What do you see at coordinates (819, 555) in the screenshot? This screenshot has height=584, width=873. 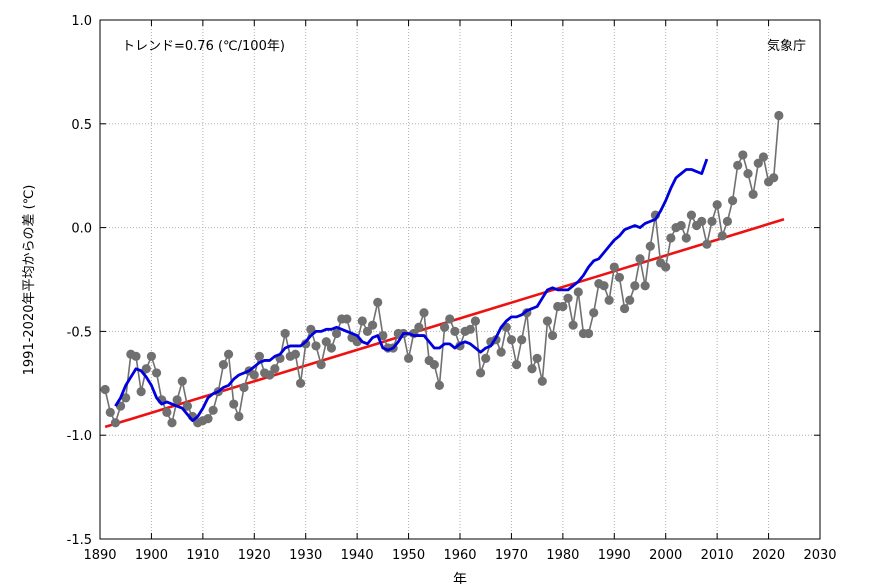 I see `x-tick-label: 2030` at bounding box center [819, 555].